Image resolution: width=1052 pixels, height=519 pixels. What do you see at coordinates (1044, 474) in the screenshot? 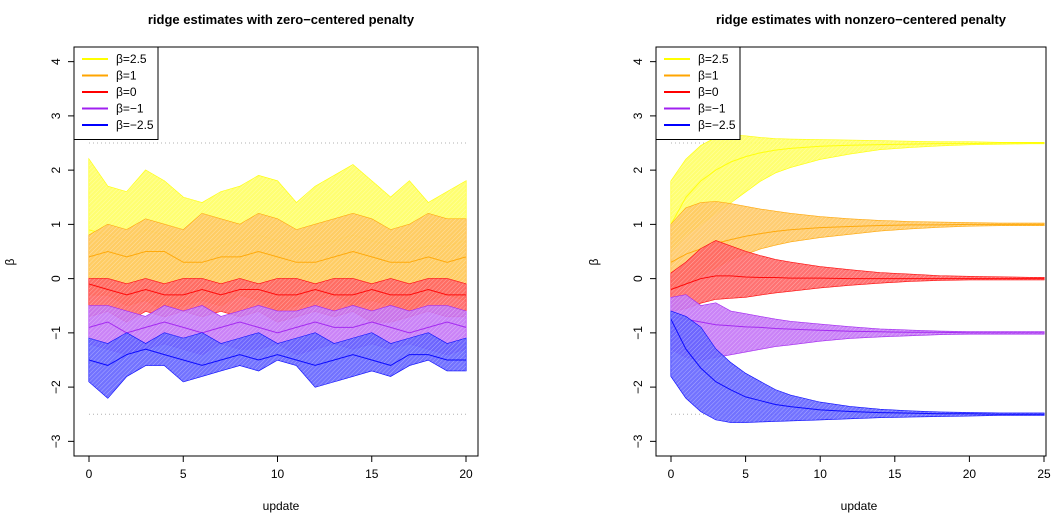
I see `x-tick-label: 25` at bounding box center [1044, 474].